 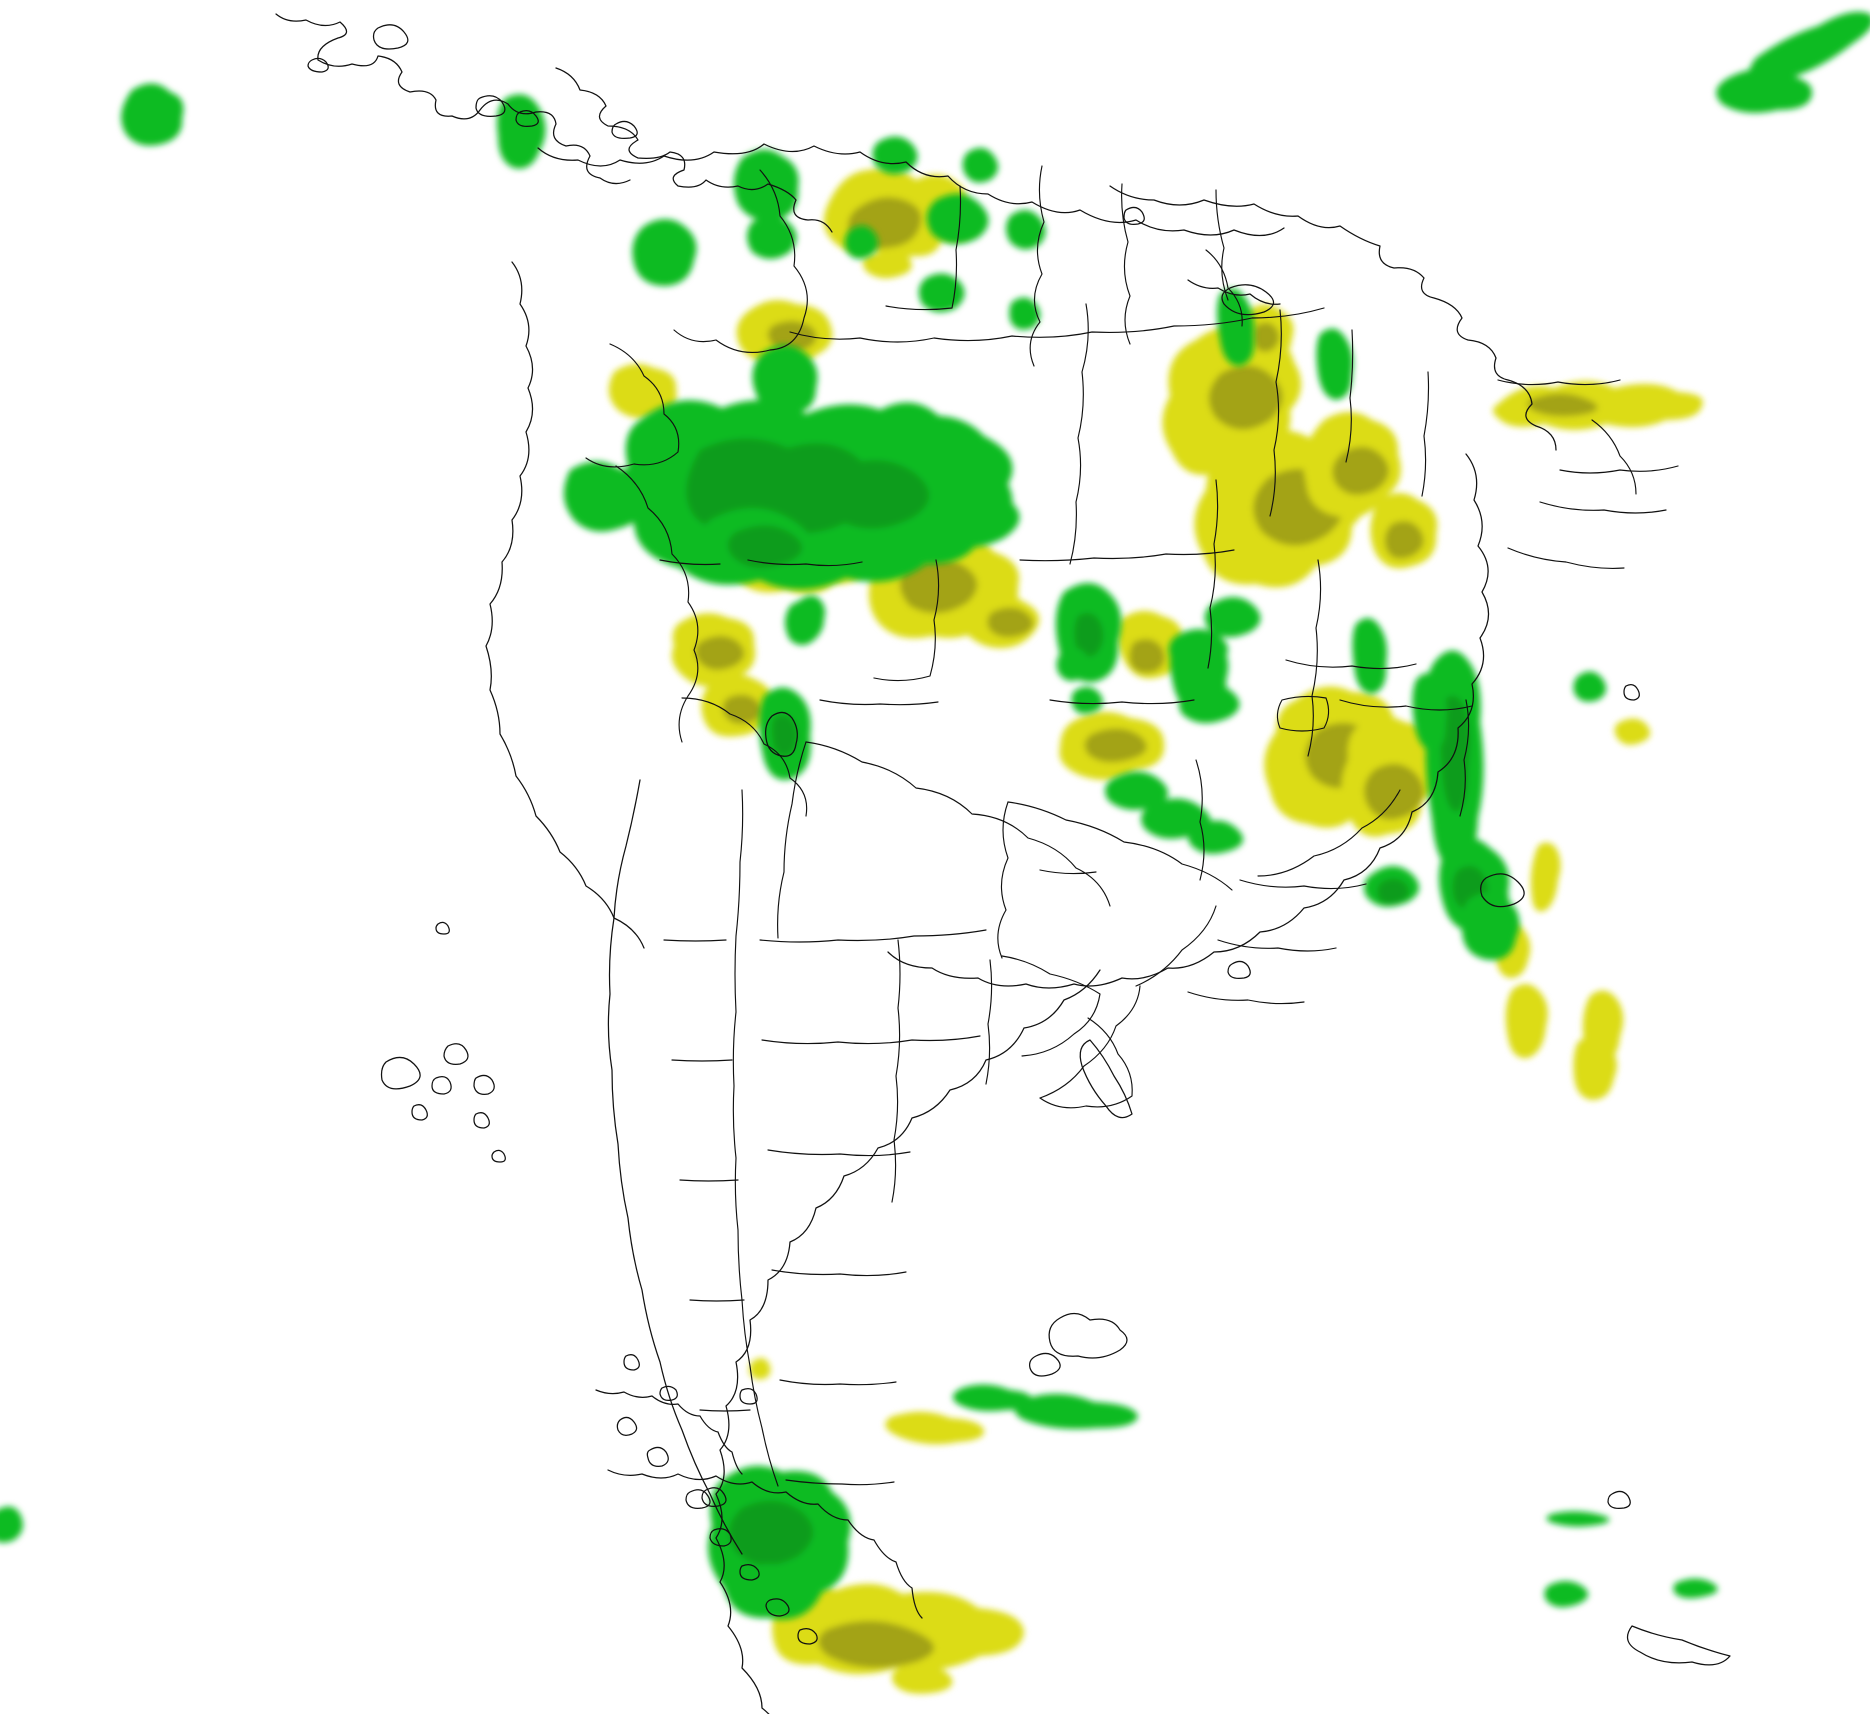 What do you see at coordinates (714, 1497) in the screenshot?
I see `lake-argentina` at bounding box center [714, 1497].